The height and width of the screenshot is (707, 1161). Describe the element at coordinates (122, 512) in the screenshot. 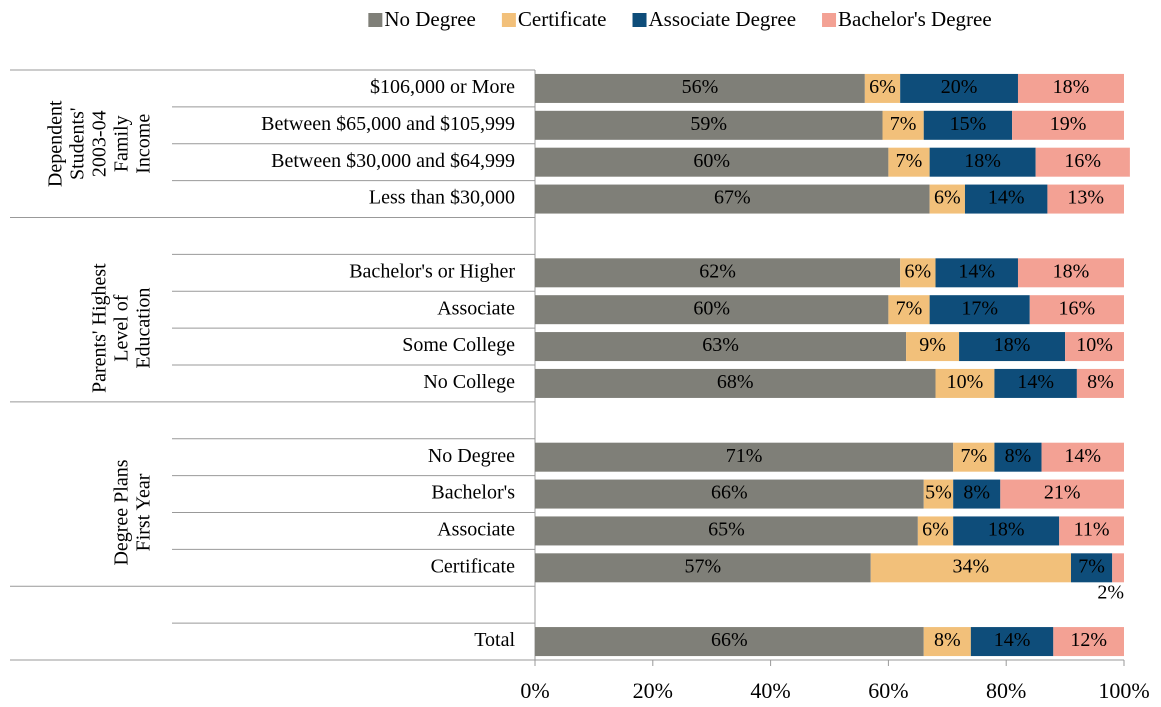

I see `group-label: Degree Plans` at that location.